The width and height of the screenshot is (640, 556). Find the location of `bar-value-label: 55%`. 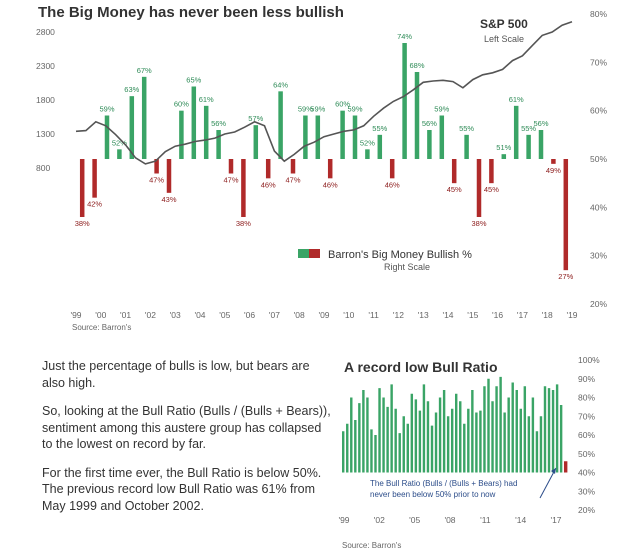

bar-value-label: 55% is located at coordinates (466, 128).